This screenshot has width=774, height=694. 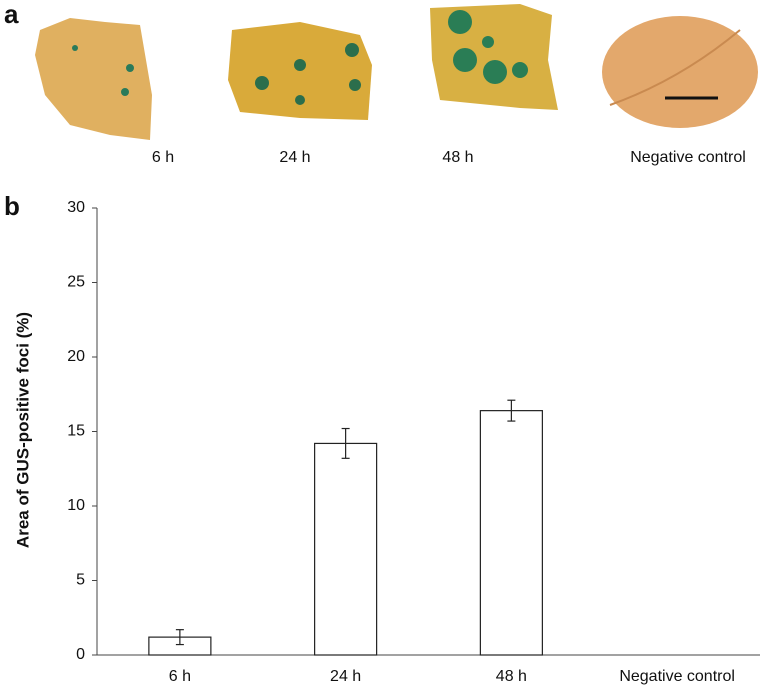 What do you see at coordinates (345, 676) in the screenshot?
I see `x-tick-label: 24 h` at bounding box center [345, 676].